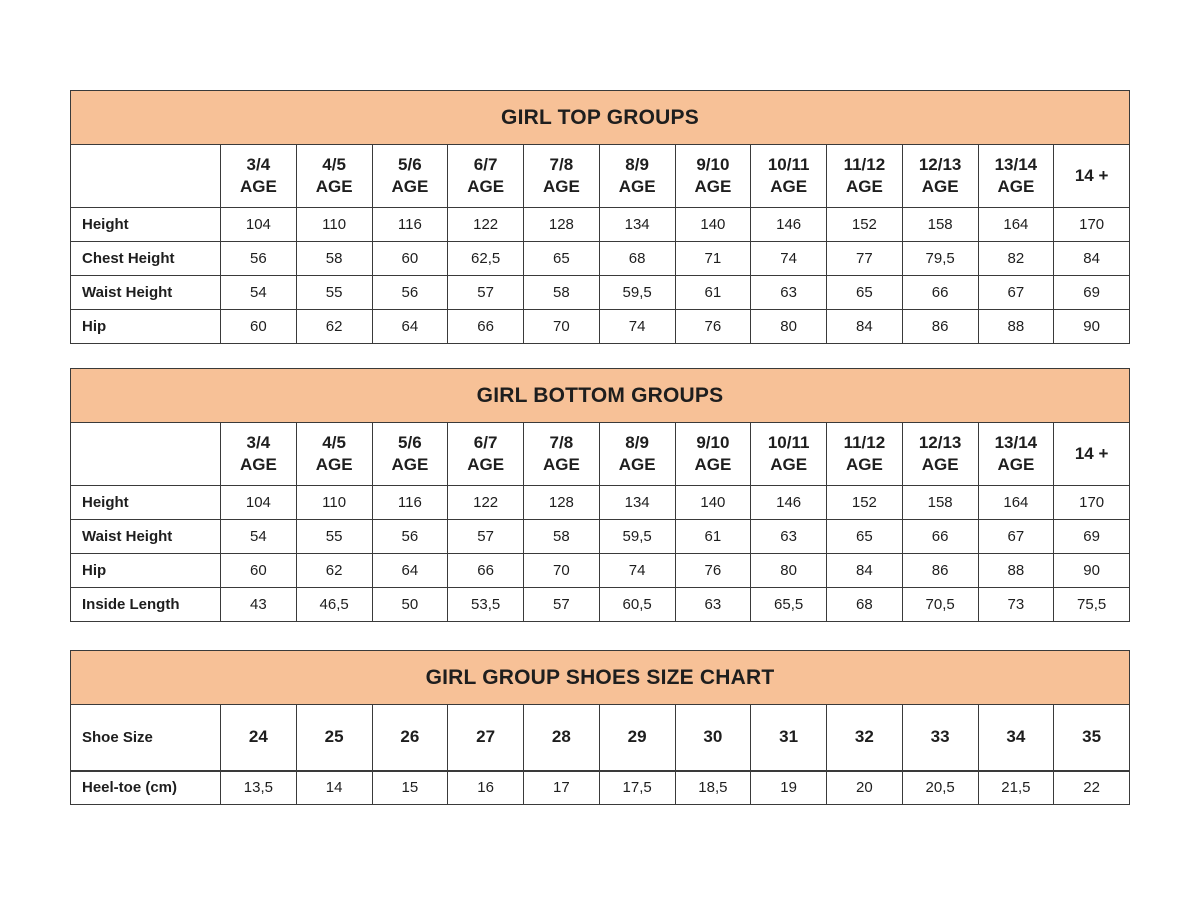 The height and width of the screenshot is (905, 1200). I want to click on age-range-text: 9/10, so click(713, 164).